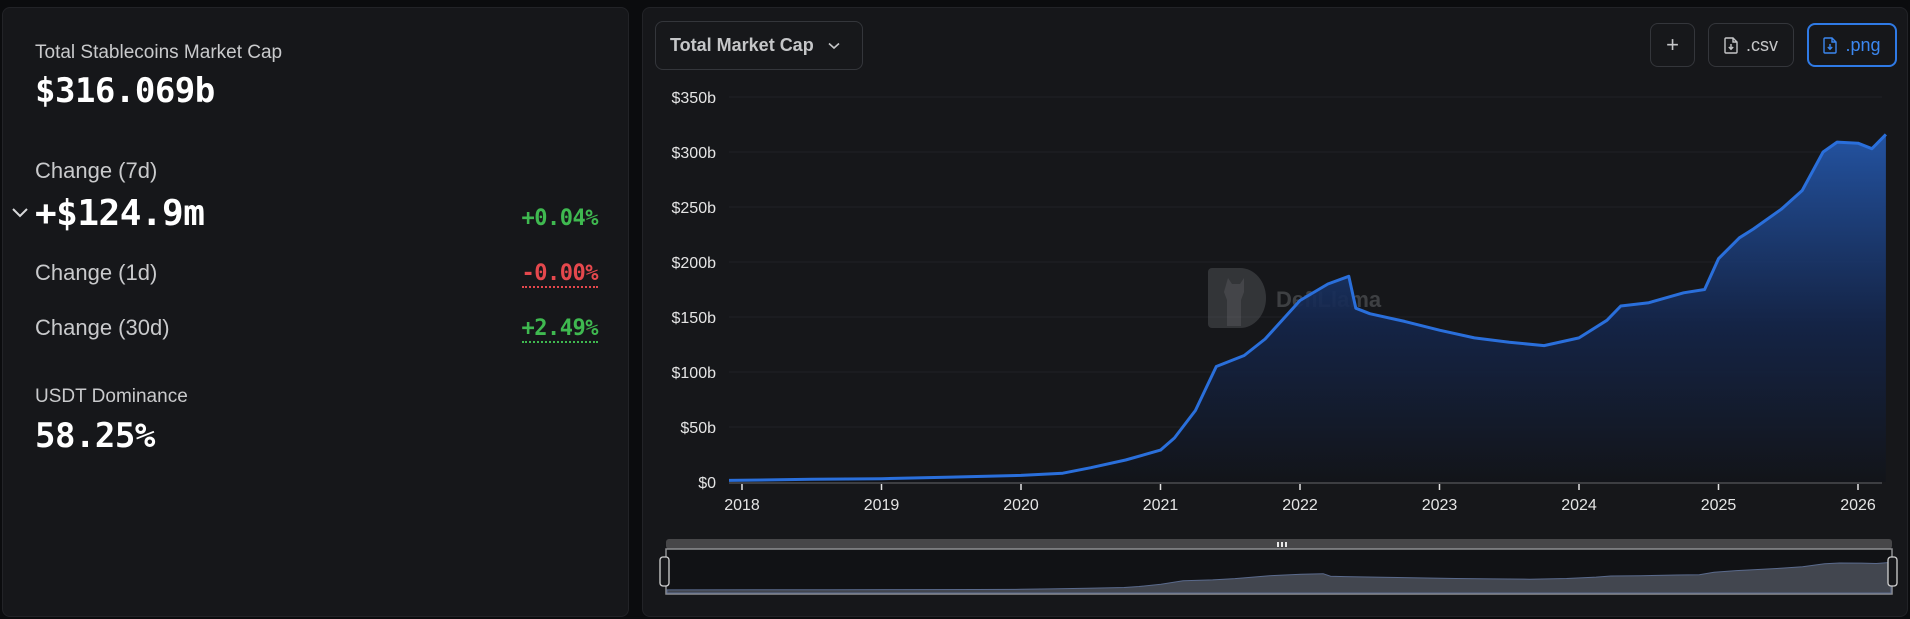 The height and width of the screenshot is (619, 1910). What do you see at coordinates (694, 208) in the screenshot?
I see `y-tick-label: $250b` at bounding box center [694, 208].